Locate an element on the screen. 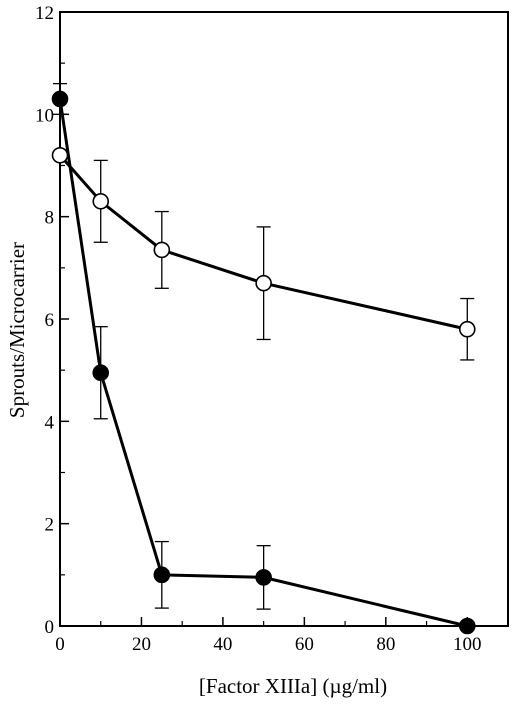 The height and width of the screenshot is (704, 520). x-tick-label: 0 is located at coordinates (60, 644).